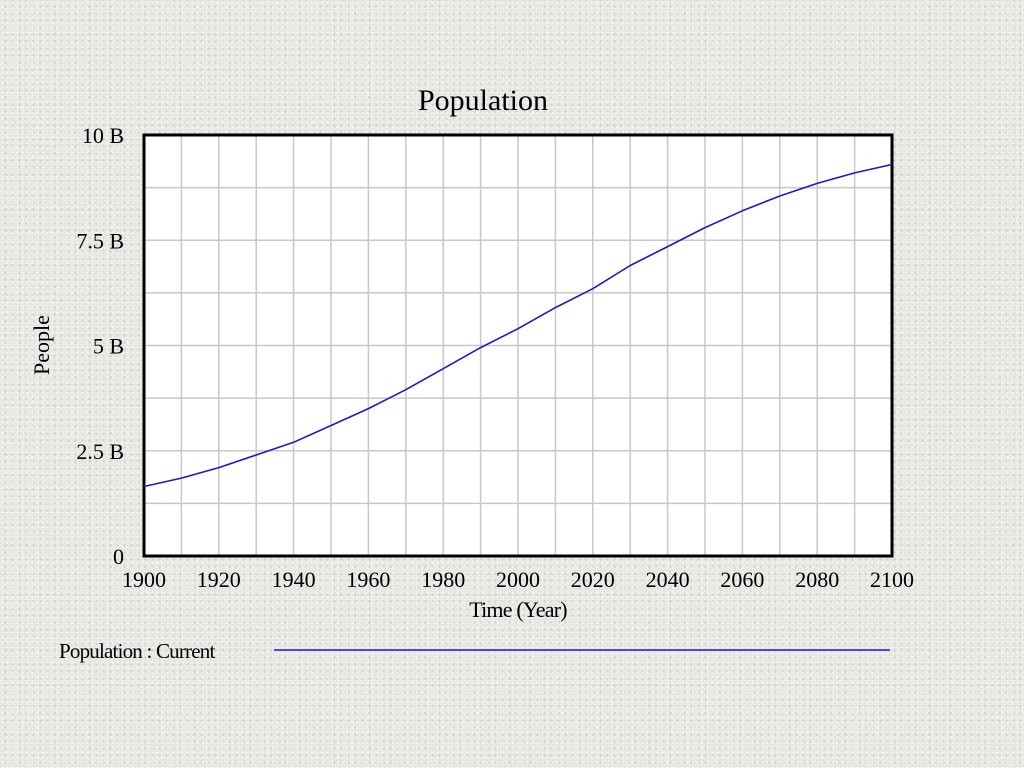 Image resolution: width=1024 pixels, height=768 pixels. I want to click on chart-title: Population, so click(483, 100).